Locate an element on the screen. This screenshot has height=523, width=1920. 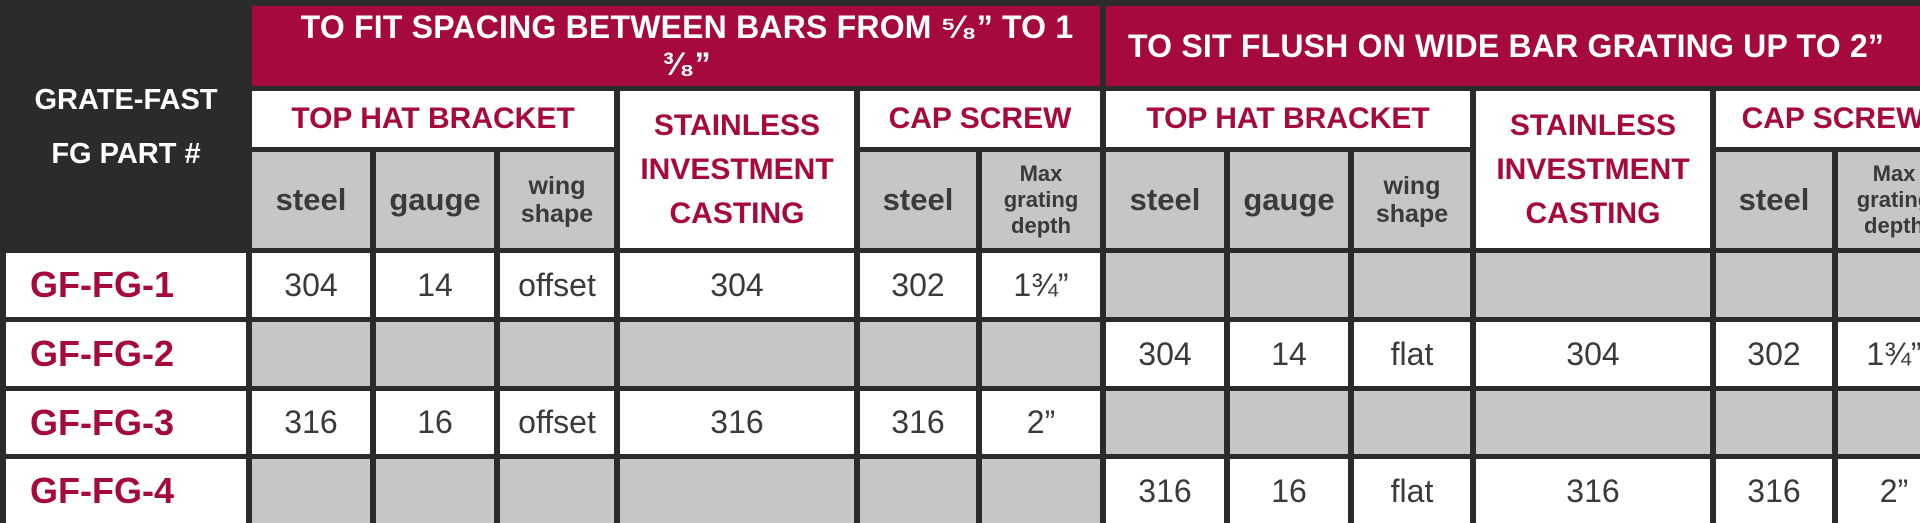
group-cap-screw-left: CAP SCREW is located at coordinates (980, 119).